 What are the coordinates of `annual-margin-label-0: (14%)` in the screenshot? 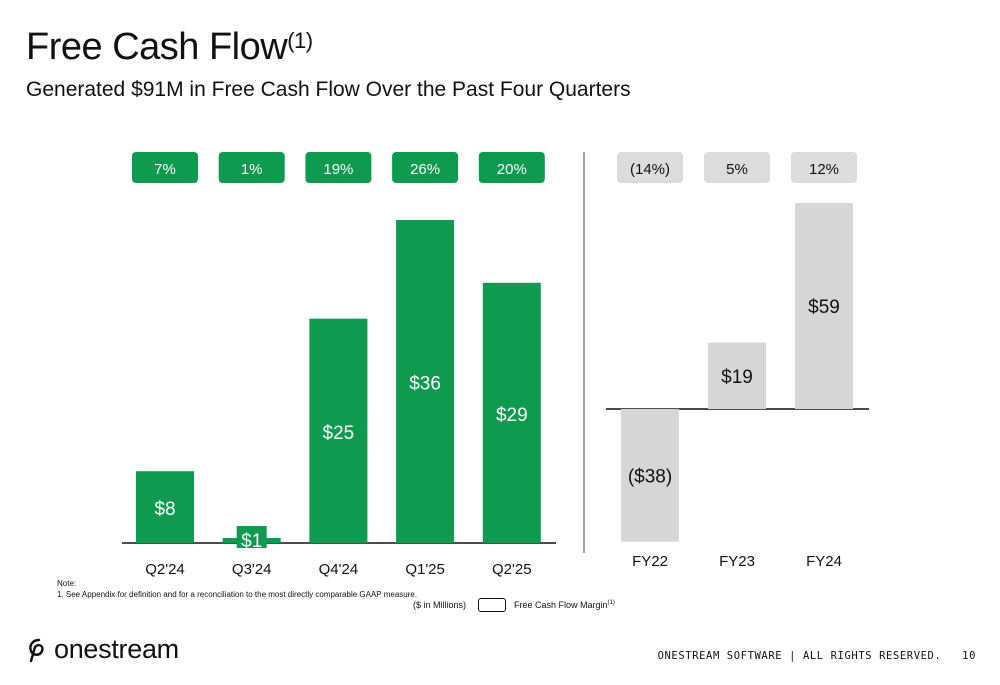 It's located at (650, 169).